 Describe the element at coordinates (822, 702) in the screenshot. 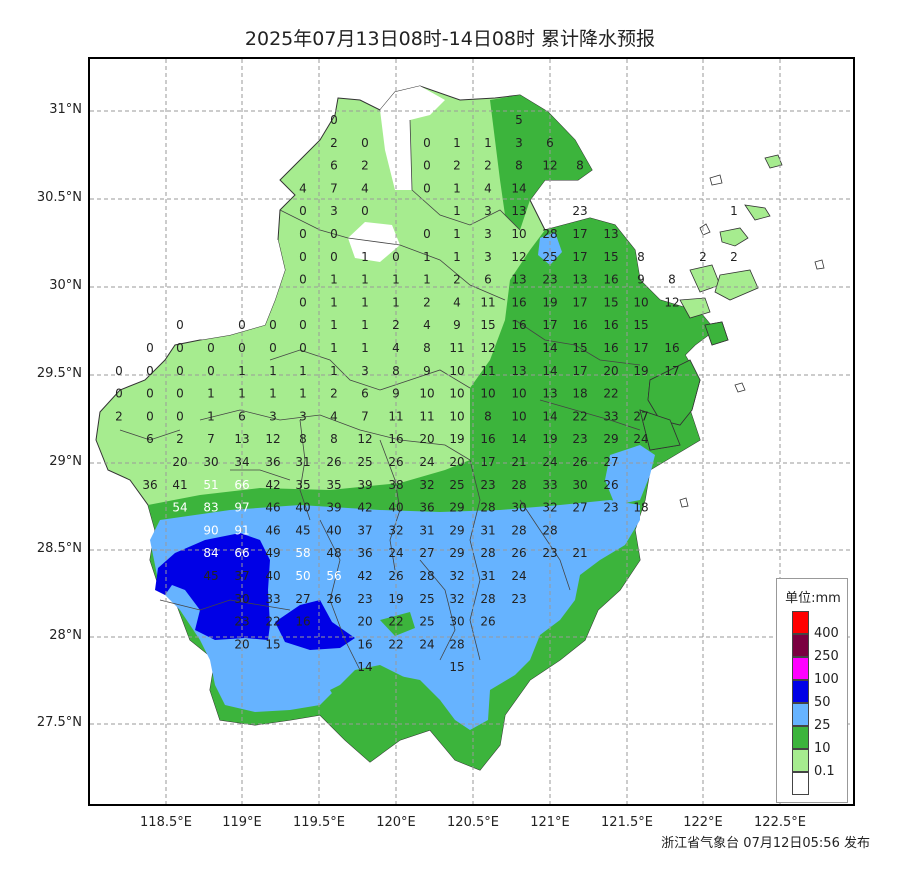

I see `legend-label: 50` at that location.